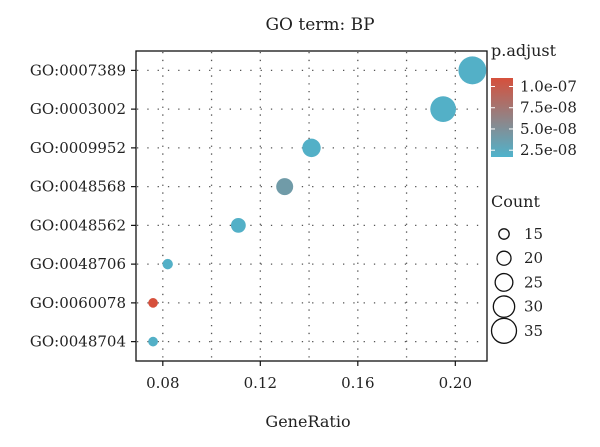 Image resolution: width=600 pixels, height=447 pixels. What do you see at coordinates (515, 201) in the screenshot?
I see `size-legend-title: Count` at bounding box center [515, 201].